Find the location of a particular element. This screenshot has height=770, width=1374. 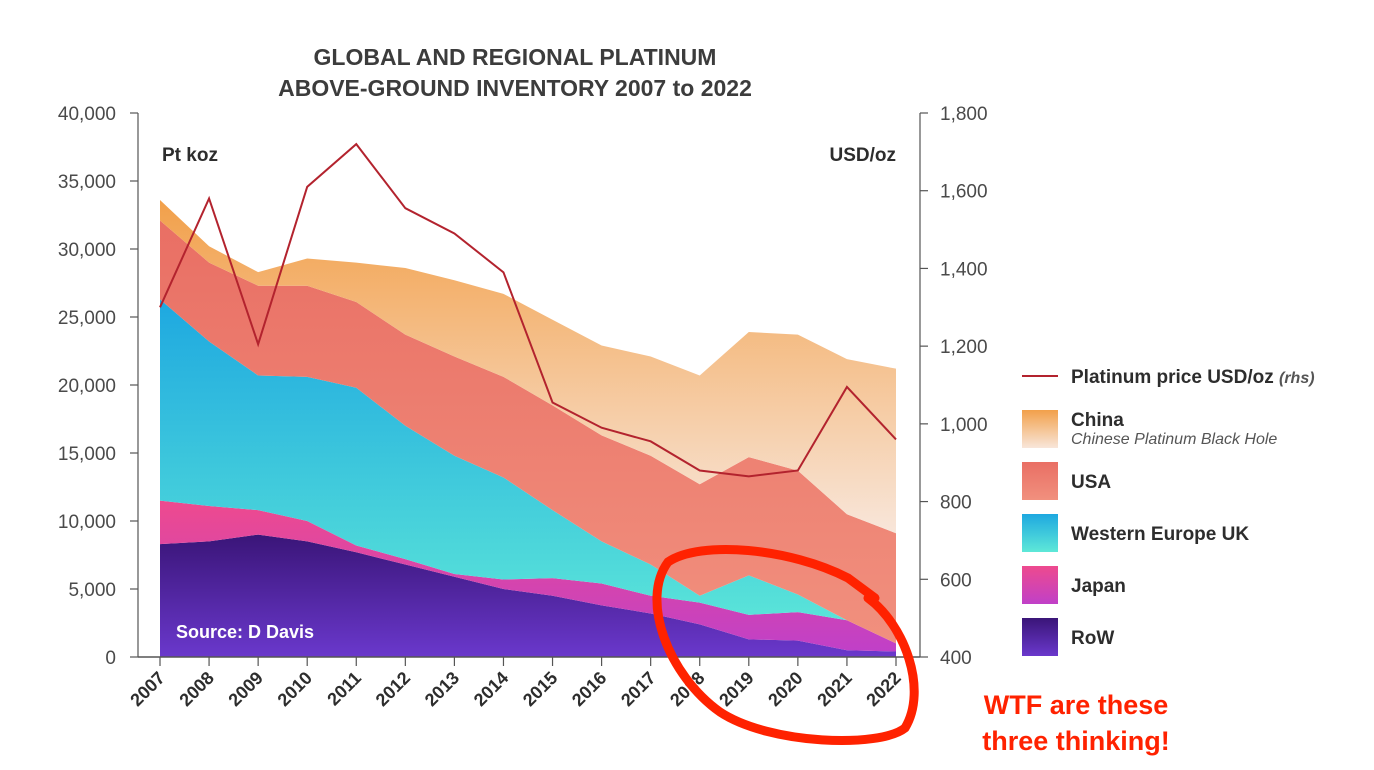

x-tick-label: 2014 is located at coordinates (491, 689).